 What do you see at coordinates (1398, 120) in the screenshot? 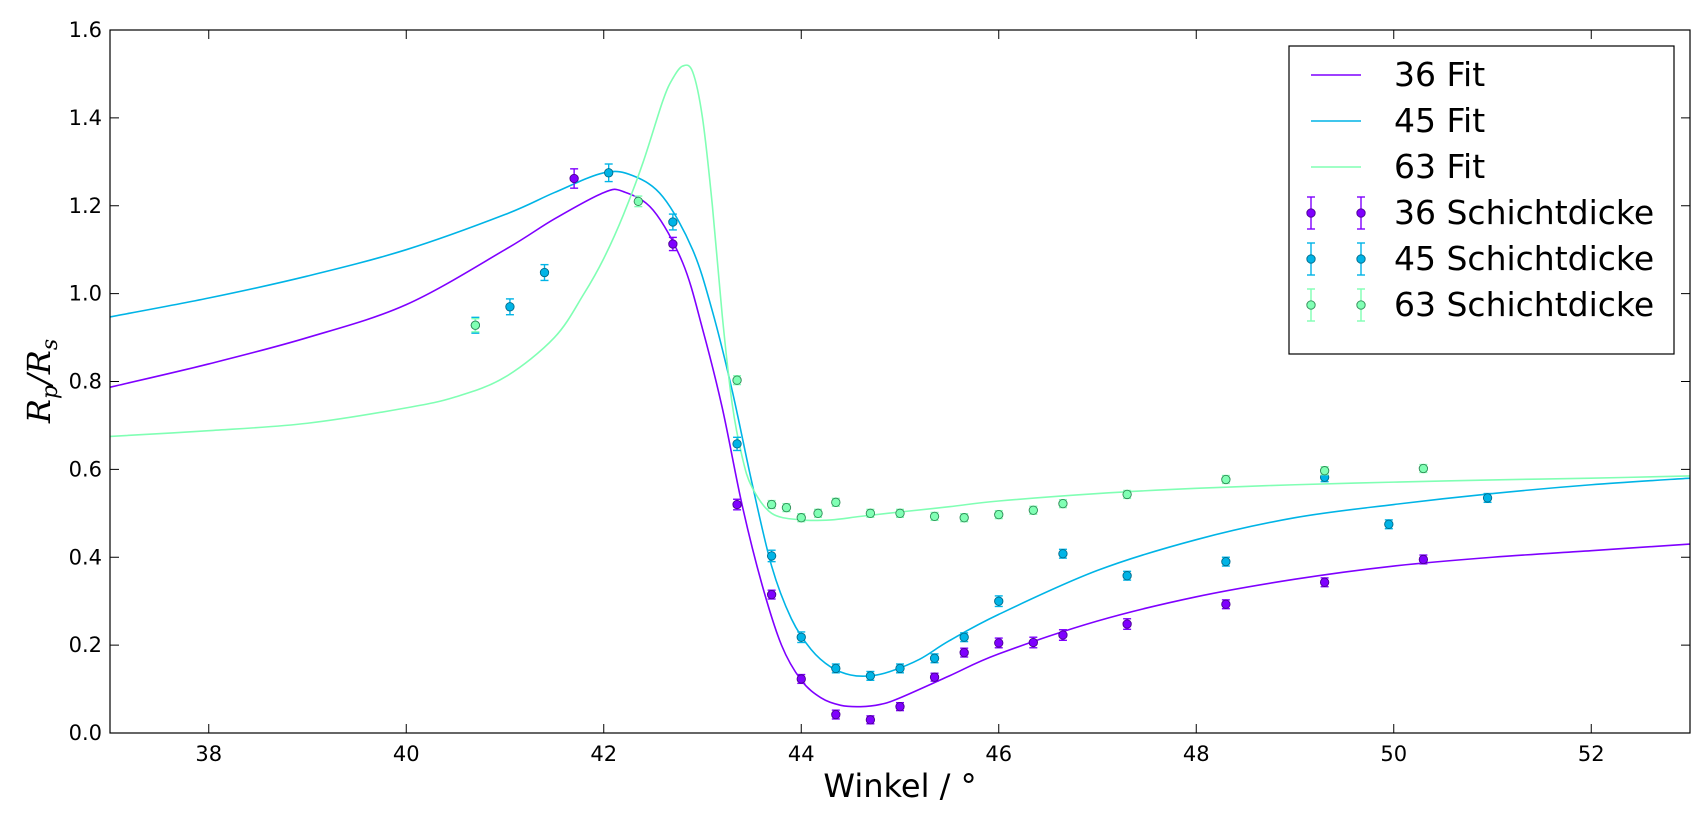
I see `legend-item-45-fit: 45 Fit` at bounding box center [1398, 120].